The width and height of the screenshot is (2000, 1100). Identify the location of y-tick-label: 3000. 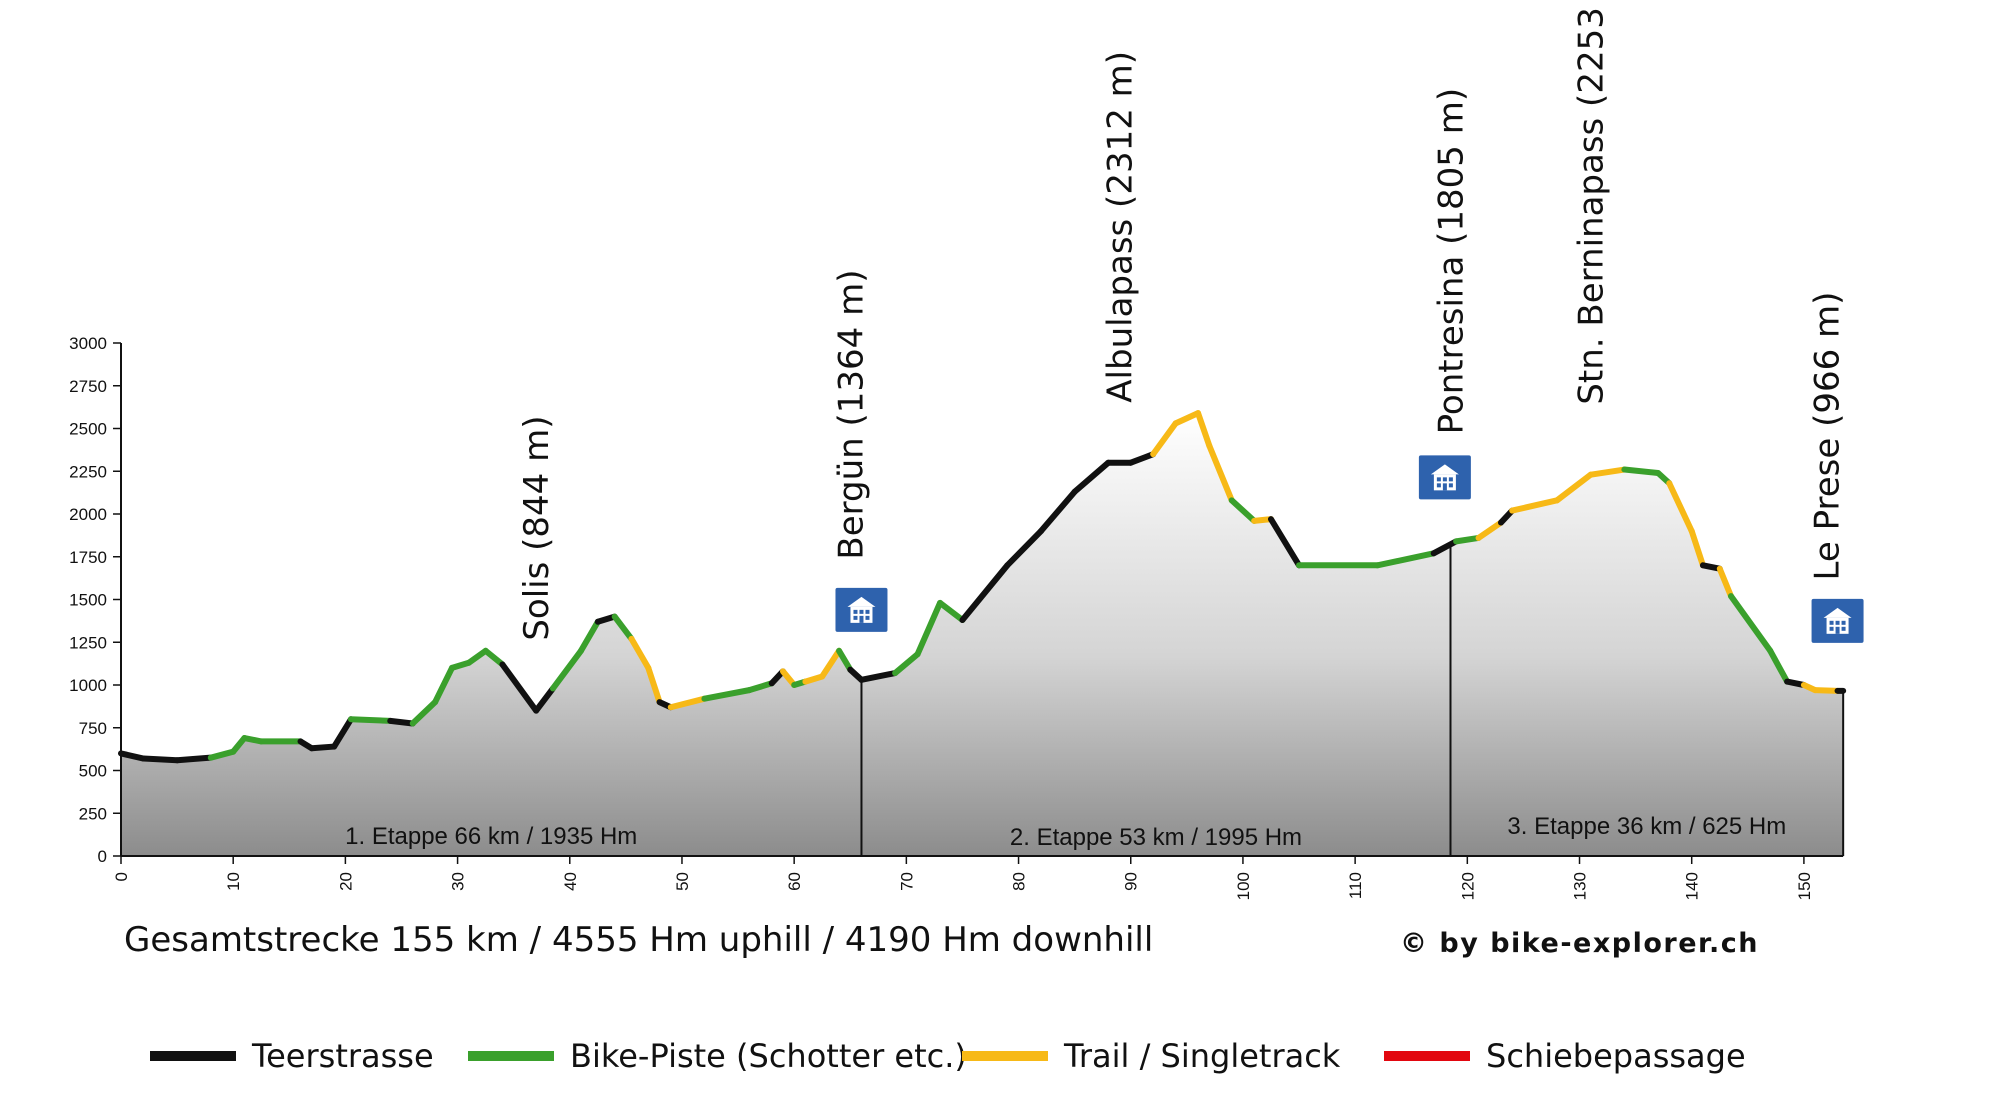
(88, 343).